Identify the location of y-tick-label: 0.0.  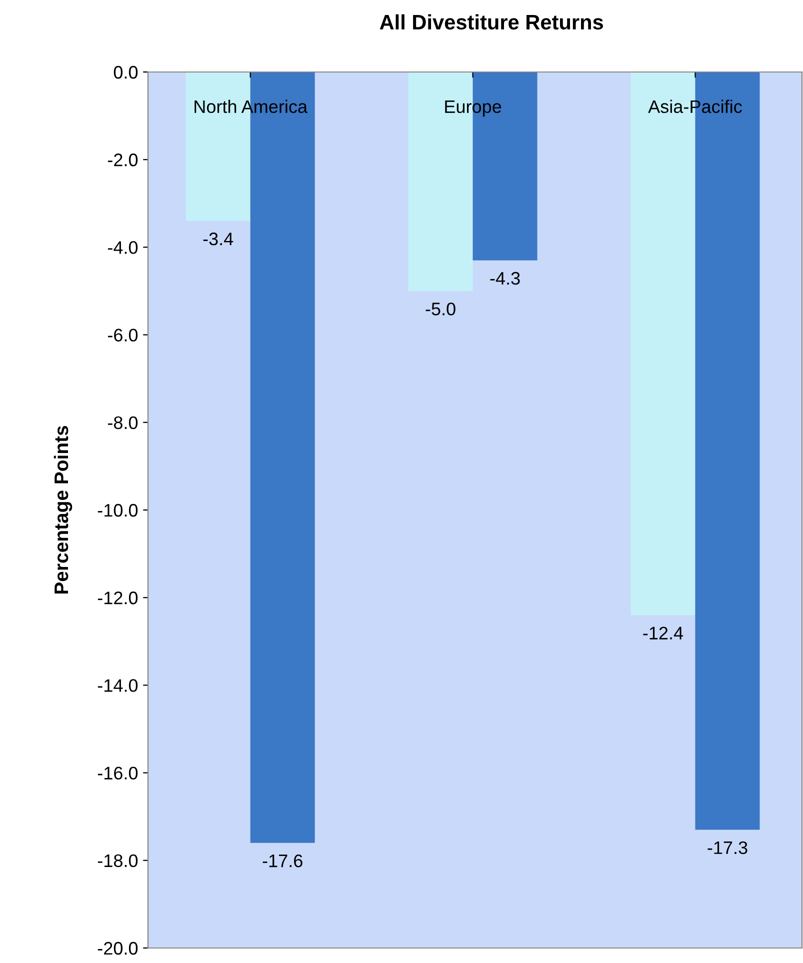
(126, 72).